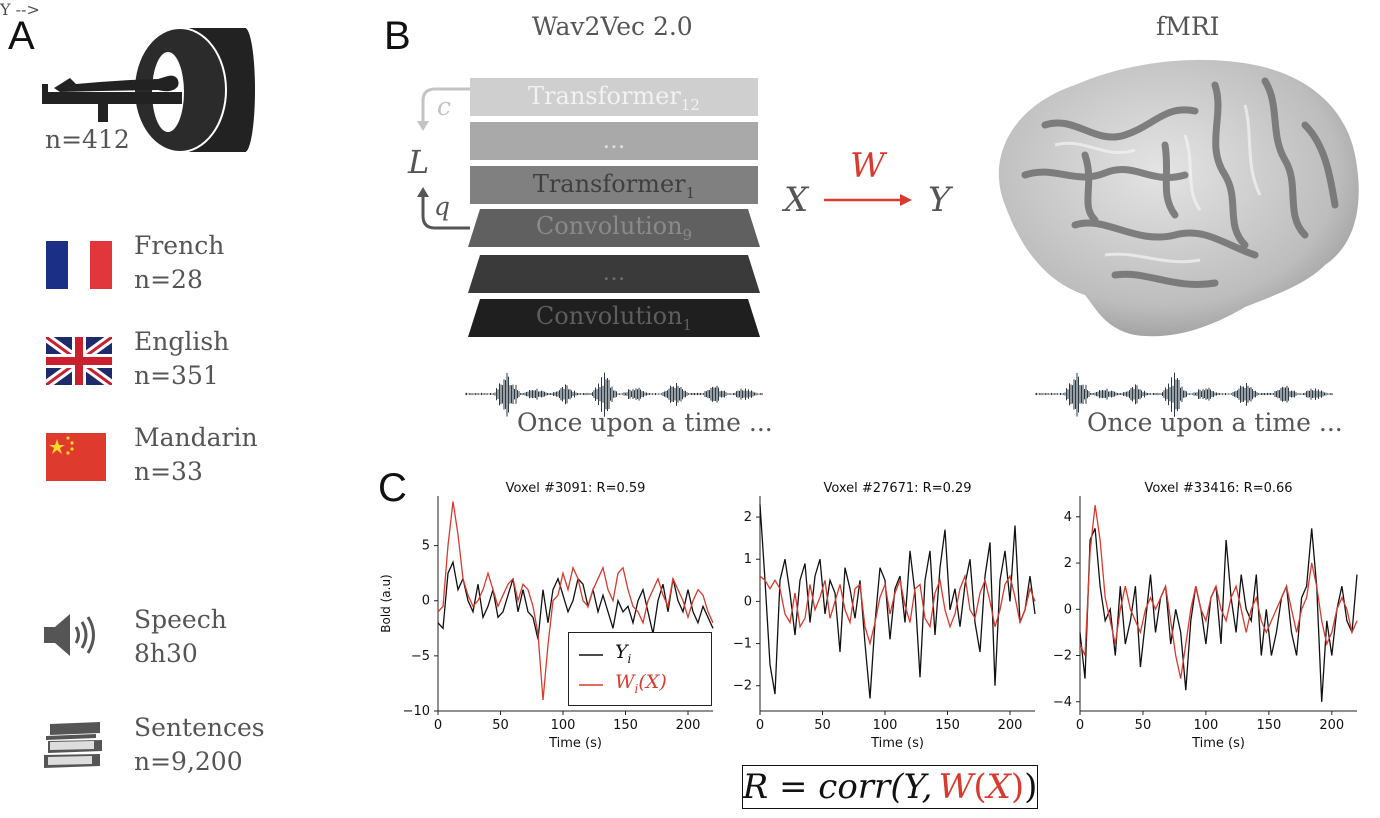 This screenshot has width=1380, height=818. Describe the element at coordinates (148, 90) in the screenshot. I see `mri-scanner-icon` at that location.